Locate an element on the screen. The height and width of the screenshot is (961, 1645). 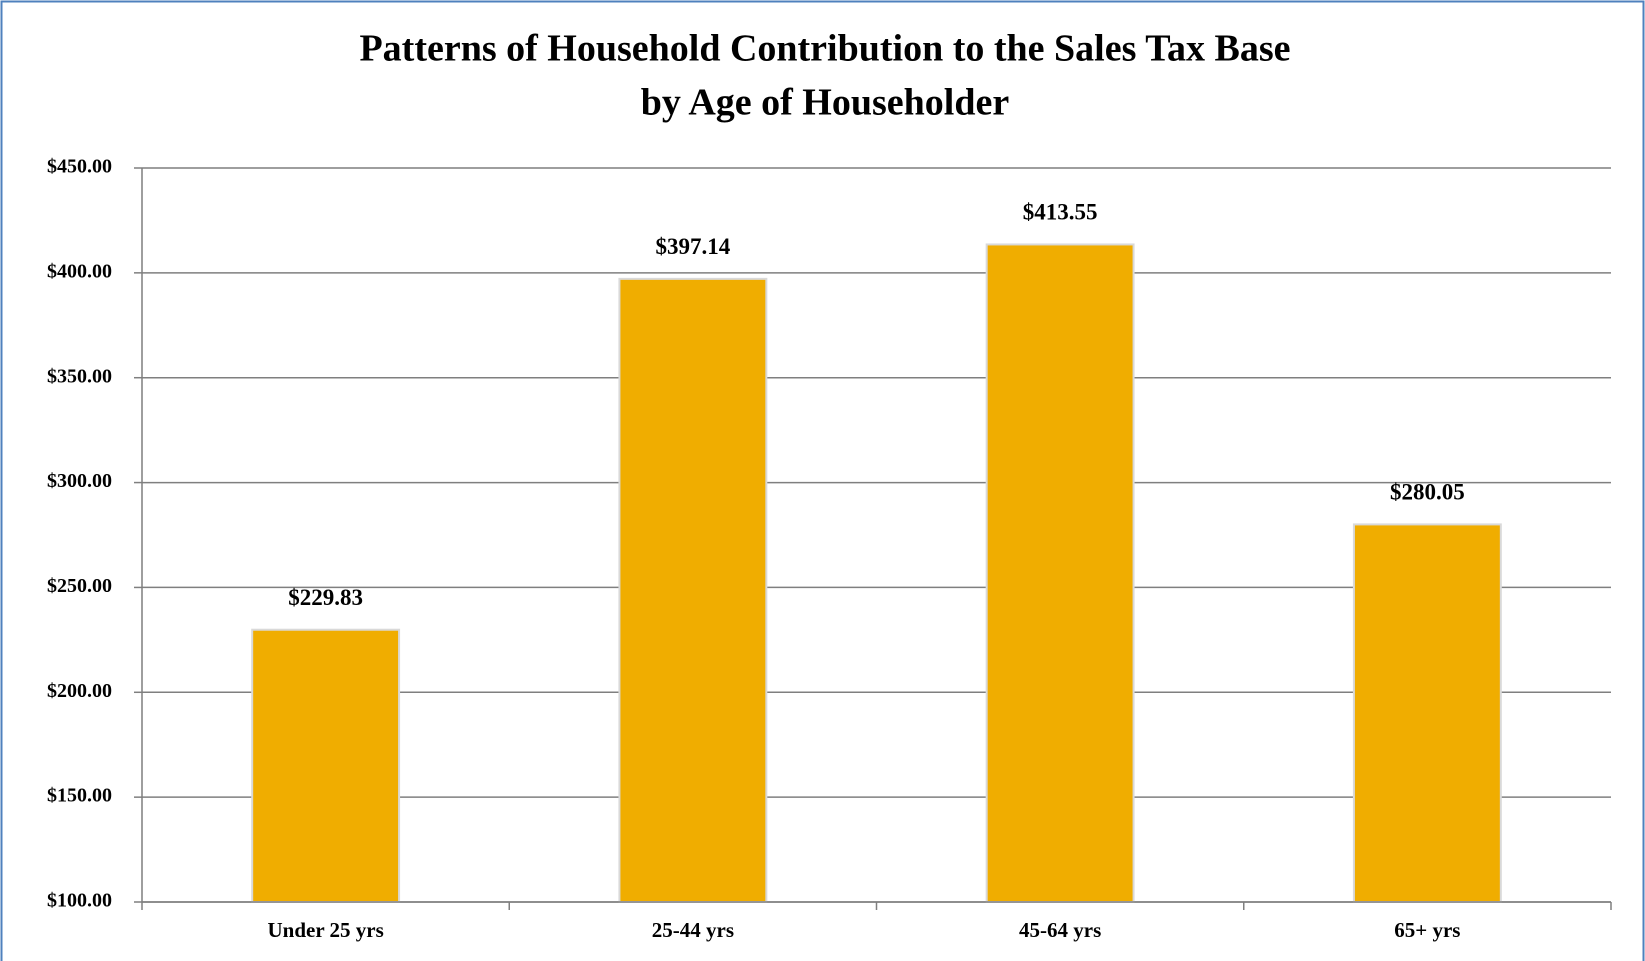
x-tick-label: 45-64 yrs is located at coordinates (1060, 930).